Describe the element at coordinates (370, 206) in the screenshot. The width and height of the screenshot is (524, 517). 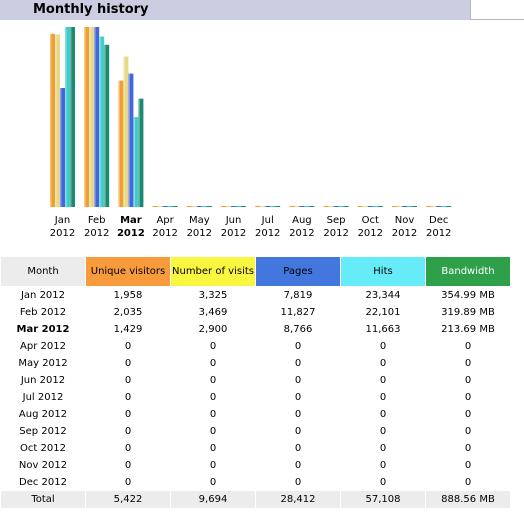
I see `bar-pages-oct` at that location.